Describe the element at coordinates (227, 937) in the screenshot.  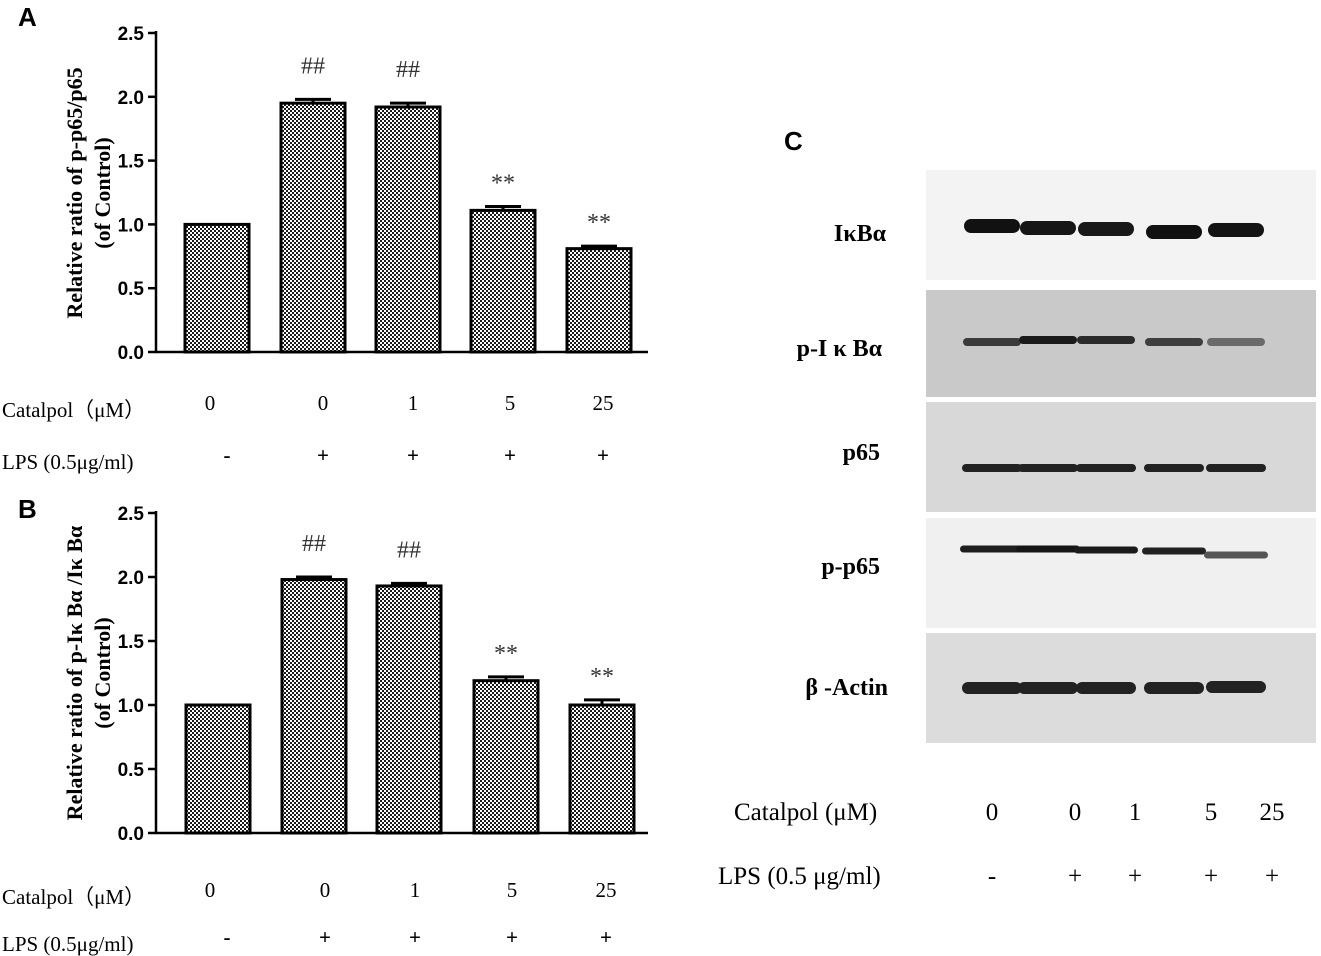
I see `lps-sign: -` at that location.